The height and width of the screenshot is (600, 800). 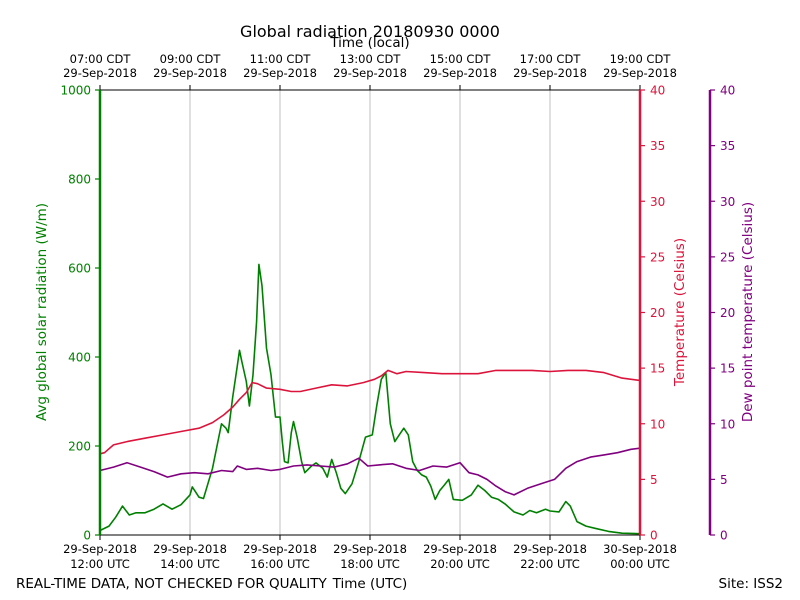 What do you see at coordinates (657, 91) in the screenshot?
I see `y-tick-label-temperature: 40` at bounding box center [657, 91].